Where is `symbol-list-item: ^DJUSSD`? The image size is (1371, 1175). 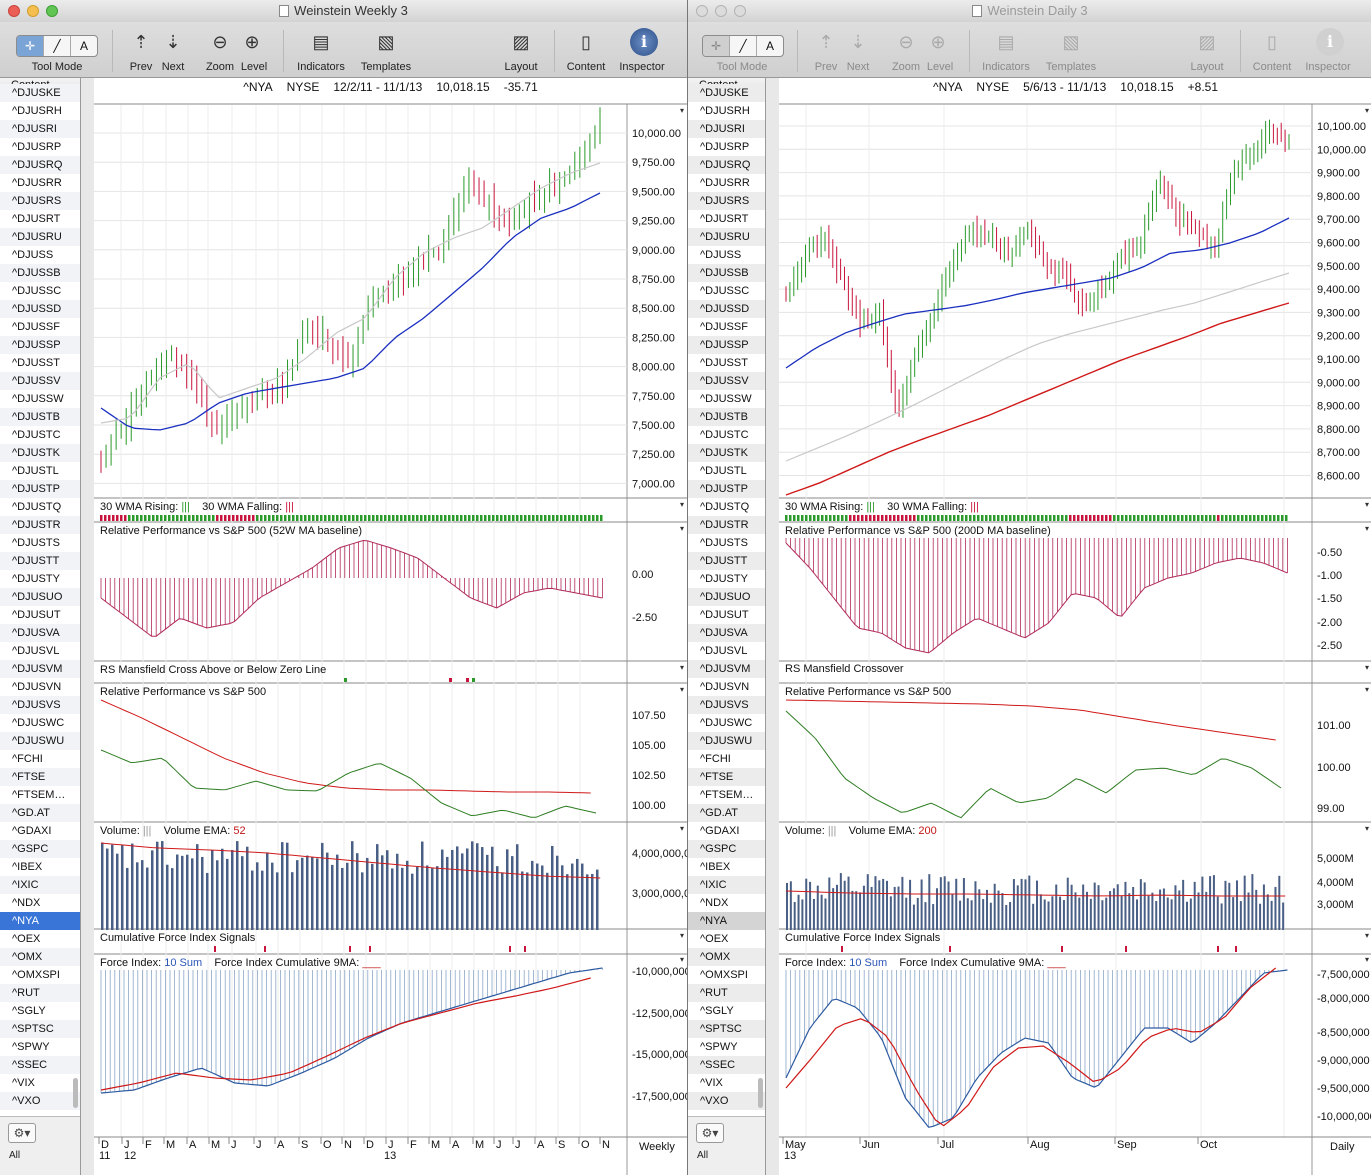 symbol-list-item: ^DJUSSD is located at coordinates (726, 309).